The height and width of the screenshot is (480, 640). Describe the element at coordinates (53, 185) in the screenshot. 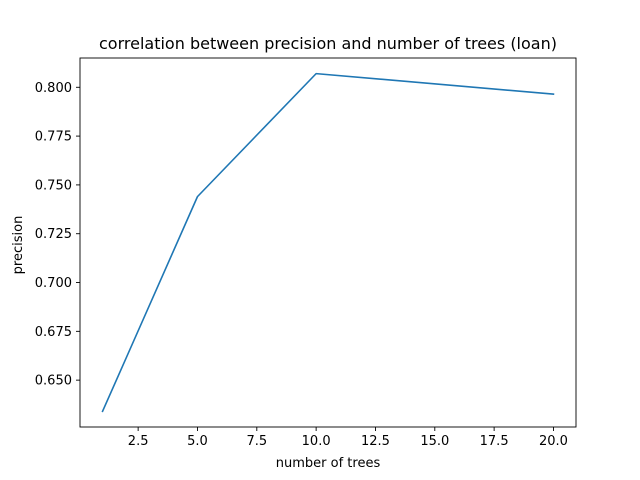

I see `y-tick-label: 0.750` at that location.